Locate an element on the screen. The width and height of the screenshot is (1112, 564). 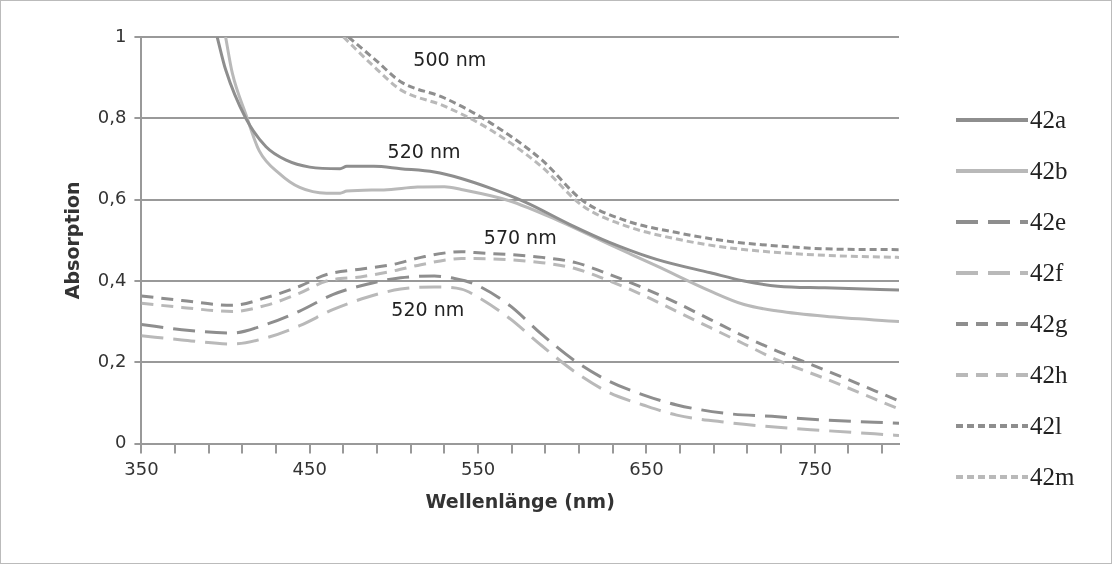
x-tick-label: 750 is located at coordinates (814, 469).